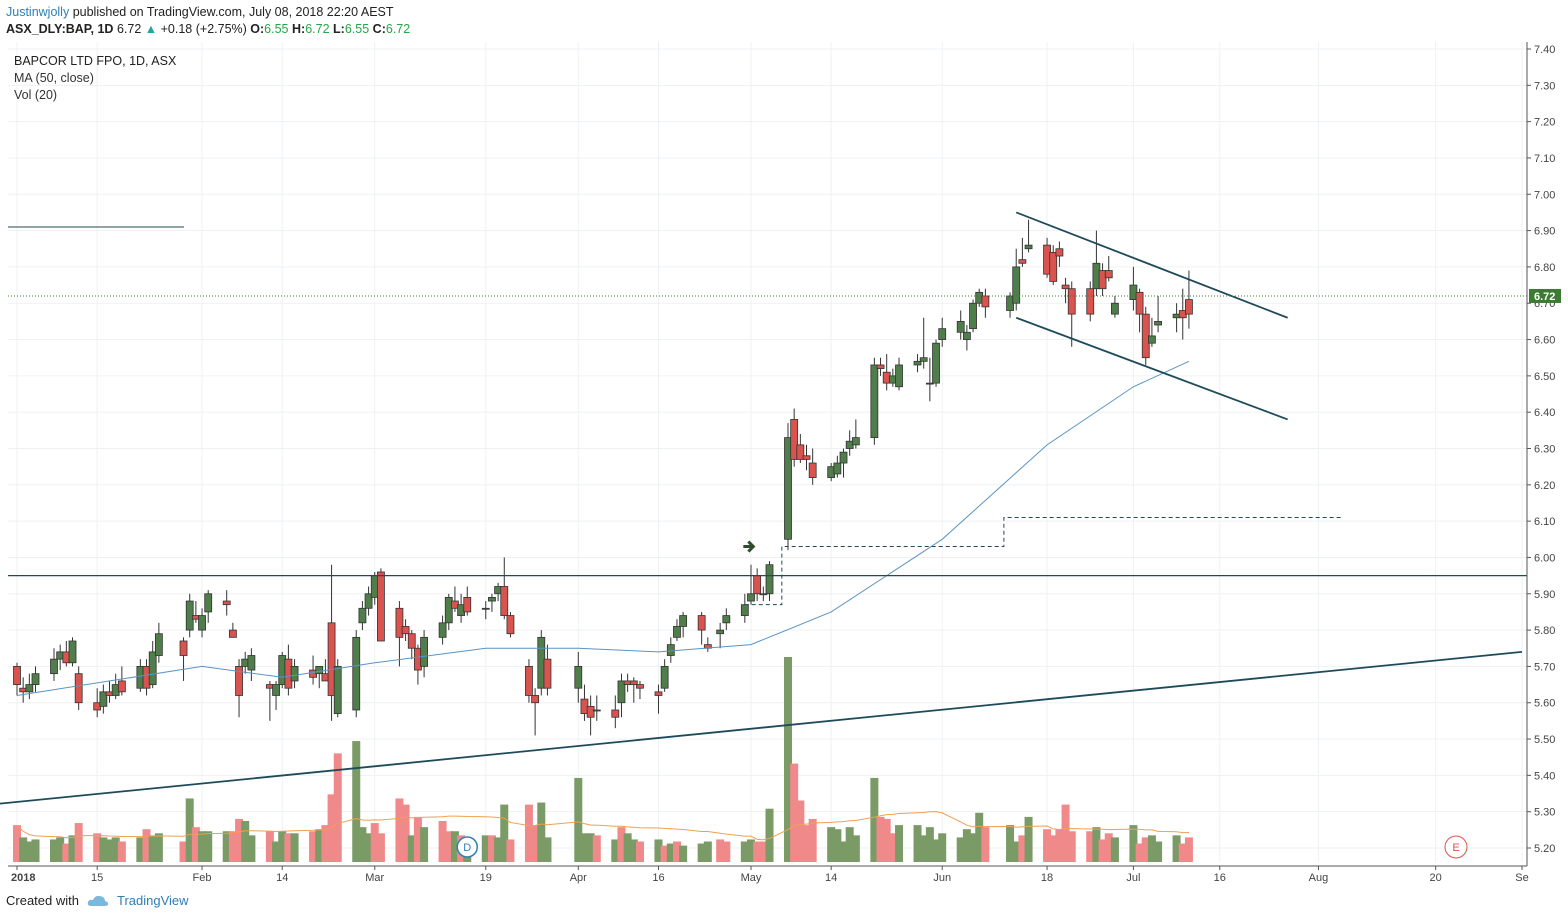 This screenshot has width=1568, height=919. What do you see at coordinates (1319, 878) in the screenshot?
I see `x-tick-label: Aug` at bounding box center [1319, 878].